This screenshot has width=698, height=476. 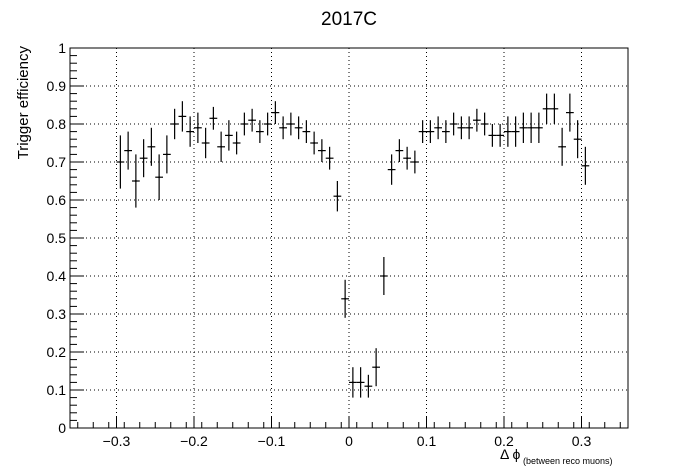 I want to click on x-tick-label: −0.3, so click(x=117, y=441).